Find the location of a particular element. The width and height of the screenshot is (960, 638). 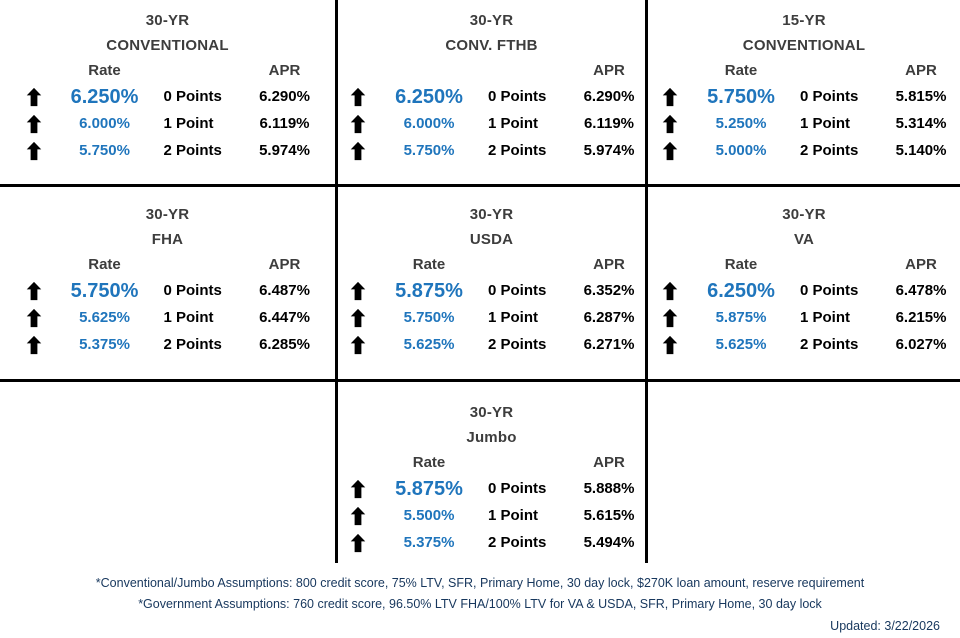

rate-value: 5.375% is located at coordinates (429, 542).